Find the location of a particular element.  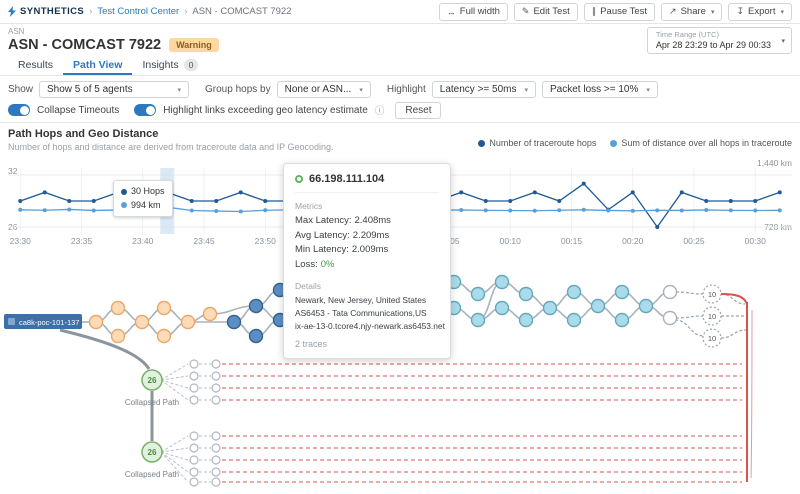

share-button: ↗ Share ▾ is located at coordinates (692, 11).